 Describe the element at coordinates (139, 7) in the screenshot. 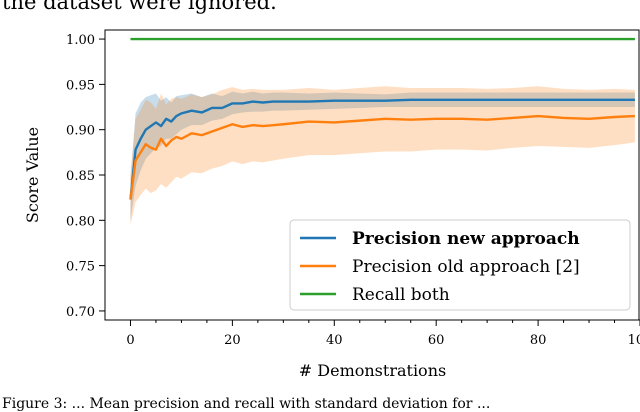

I see `caption-top-fragment: the dataset were ignored.` at that location.